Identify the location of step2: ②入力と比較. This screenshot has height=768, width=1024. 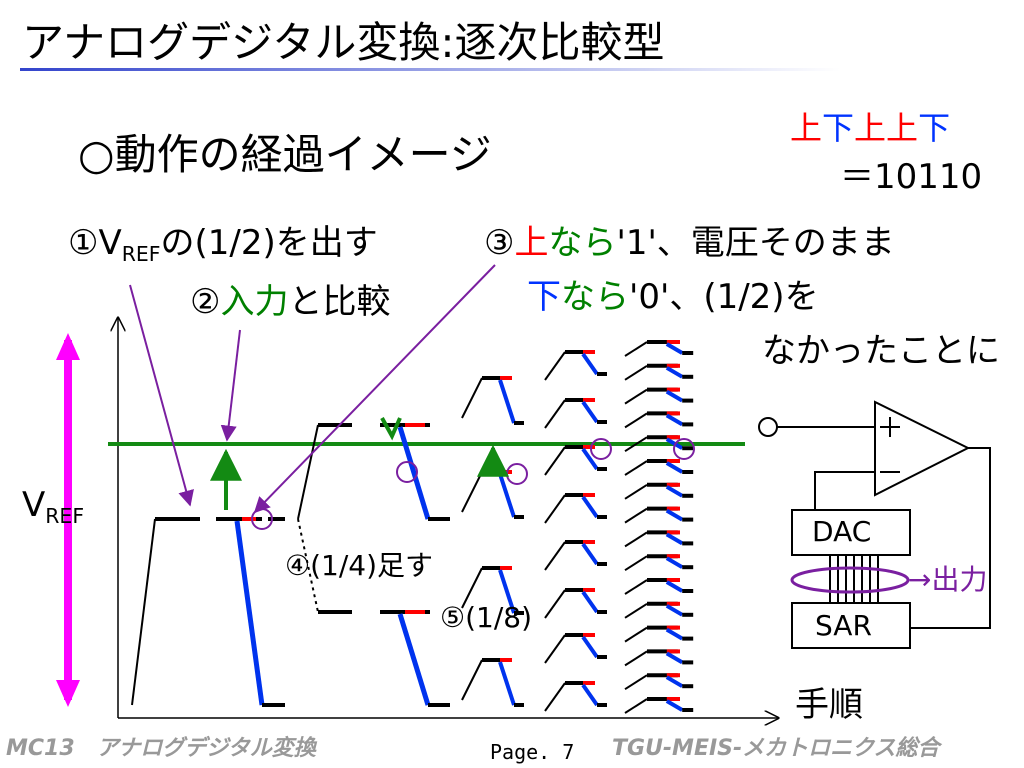
(290, 302).